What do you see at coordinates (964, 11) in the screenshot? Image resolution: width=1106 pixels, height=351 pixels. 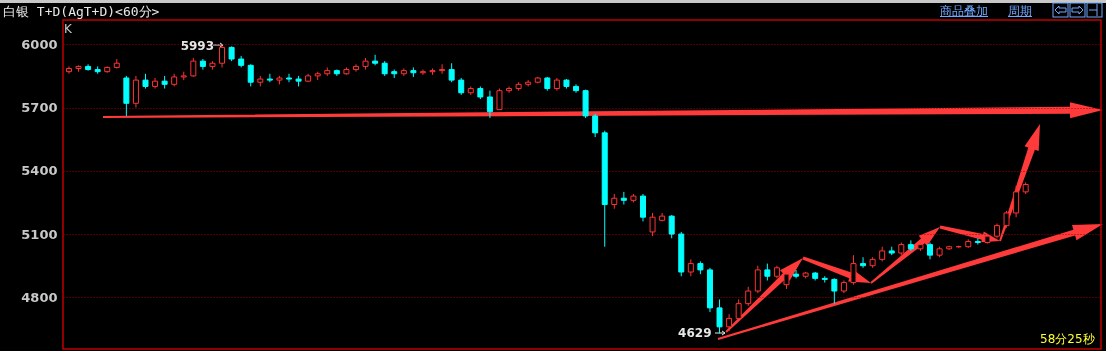 I see `text: 商品叠加` at bounding box center [964, 11].